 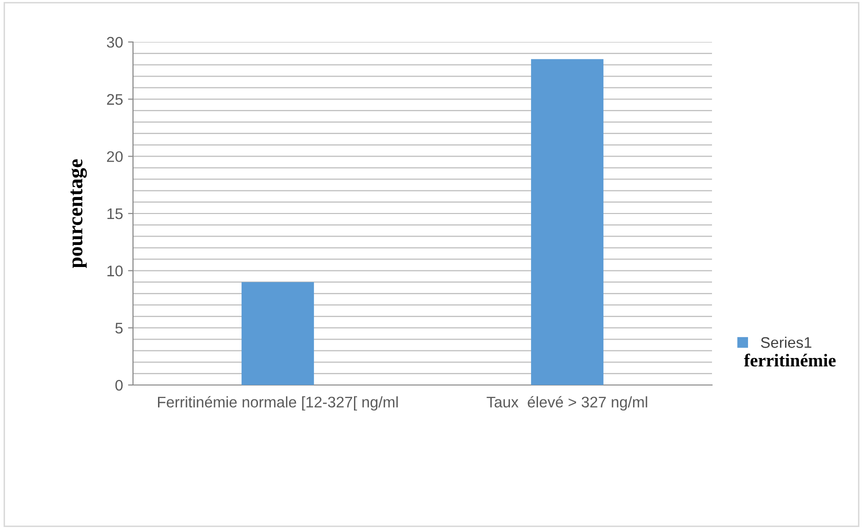 I want to click on legend-label: Series1, so click(x=786, y=342).